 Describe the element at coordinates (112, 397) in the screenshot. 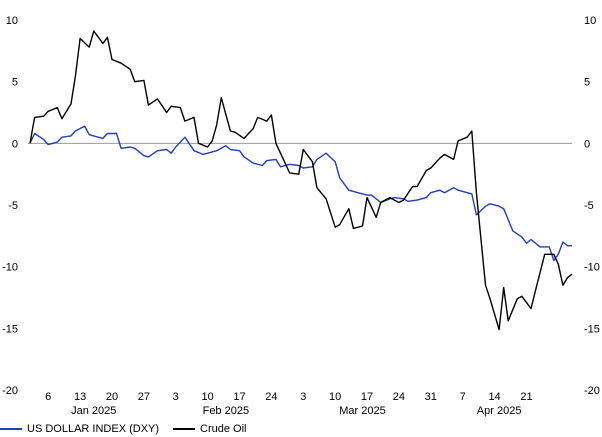

I see `x-tick-label: 20` at that location.